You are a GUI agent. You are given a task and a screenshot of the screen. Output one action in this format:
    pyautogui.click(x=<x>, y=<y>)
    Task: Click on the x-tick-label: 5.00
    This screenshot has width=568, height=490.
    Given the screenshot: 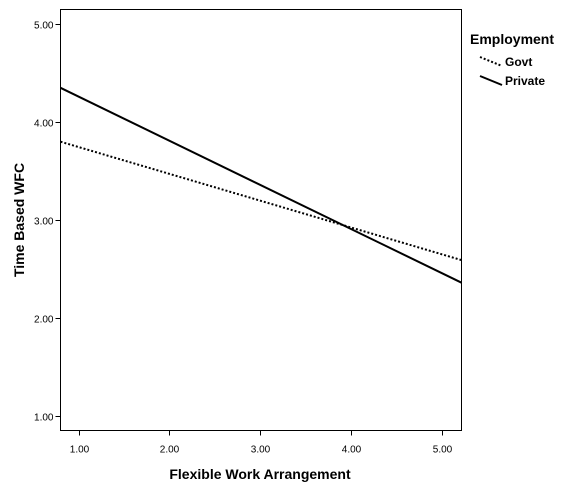 What is the action you would take?
    pyautogui.click(x=443, y=450)
    